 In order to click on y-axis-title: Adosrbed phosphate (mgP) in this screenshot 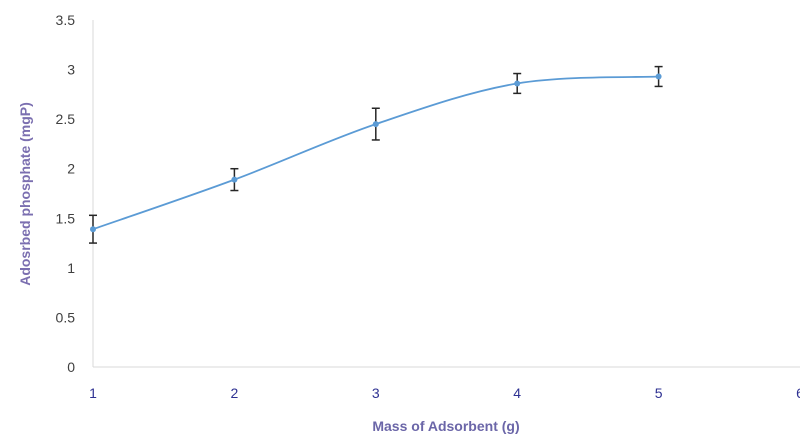, I will do `click(25, 194)`.